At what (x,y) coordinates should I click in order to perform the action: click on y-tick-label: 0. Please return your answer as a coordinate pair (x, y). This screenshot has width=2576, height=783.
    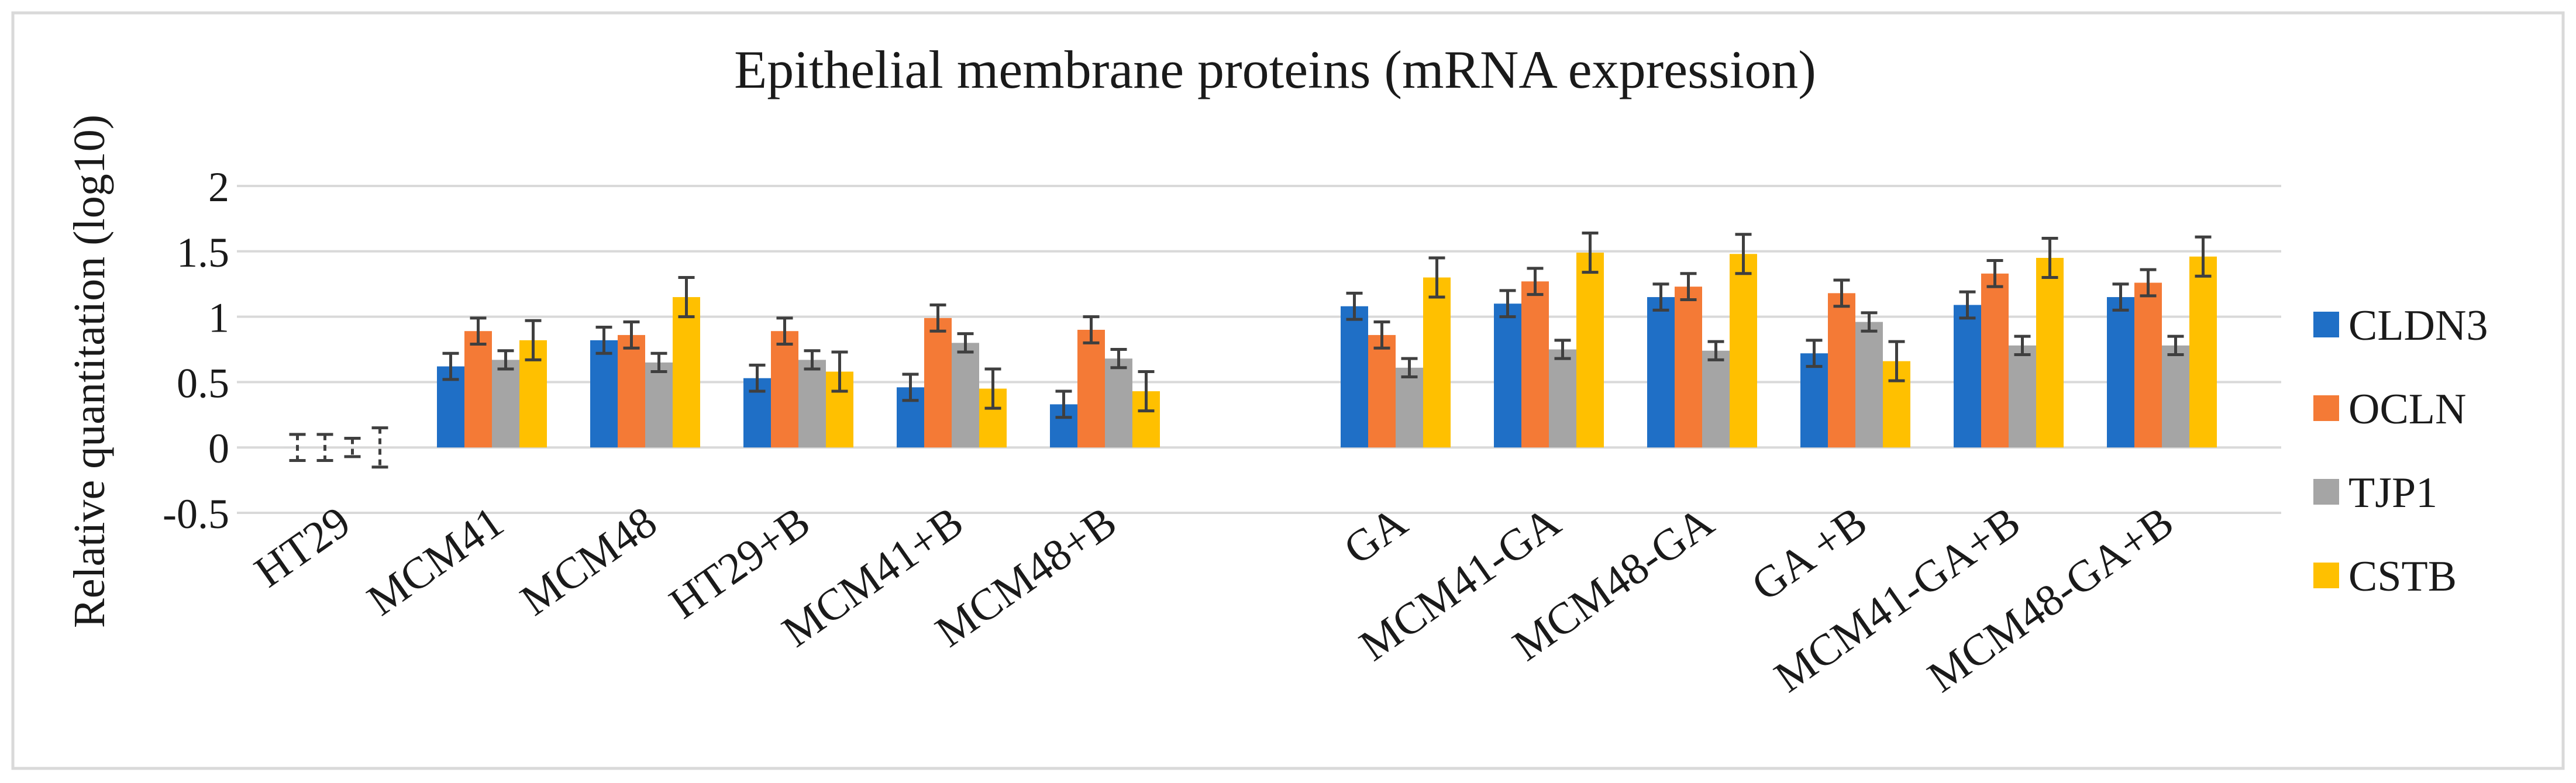
    Looking at the image, I should click on (218, 448).